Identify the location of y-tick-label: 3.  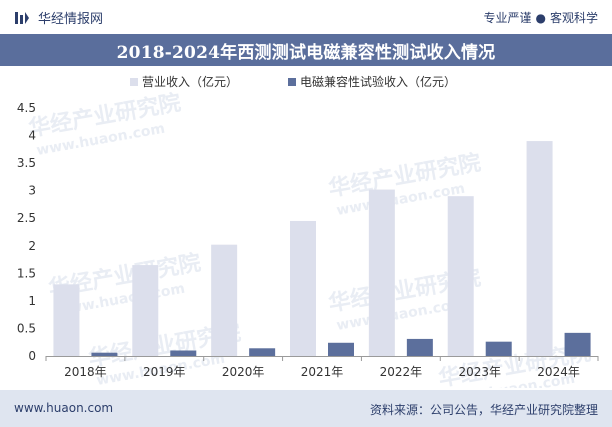
(32, 191).